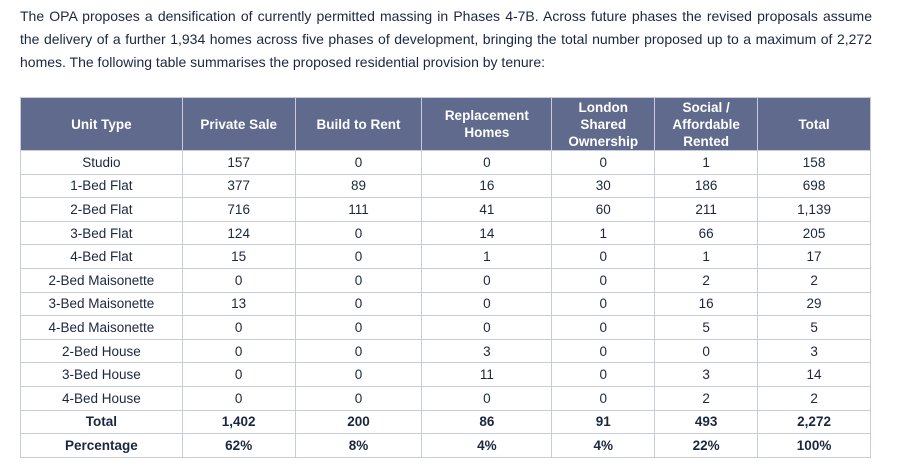 Image resolution: width=902 pixels, height=468 pixels. Describe the element at coordinates (101, 351) in the screenshot. I see `unit-type-cell: 2-Bed House` at that location.